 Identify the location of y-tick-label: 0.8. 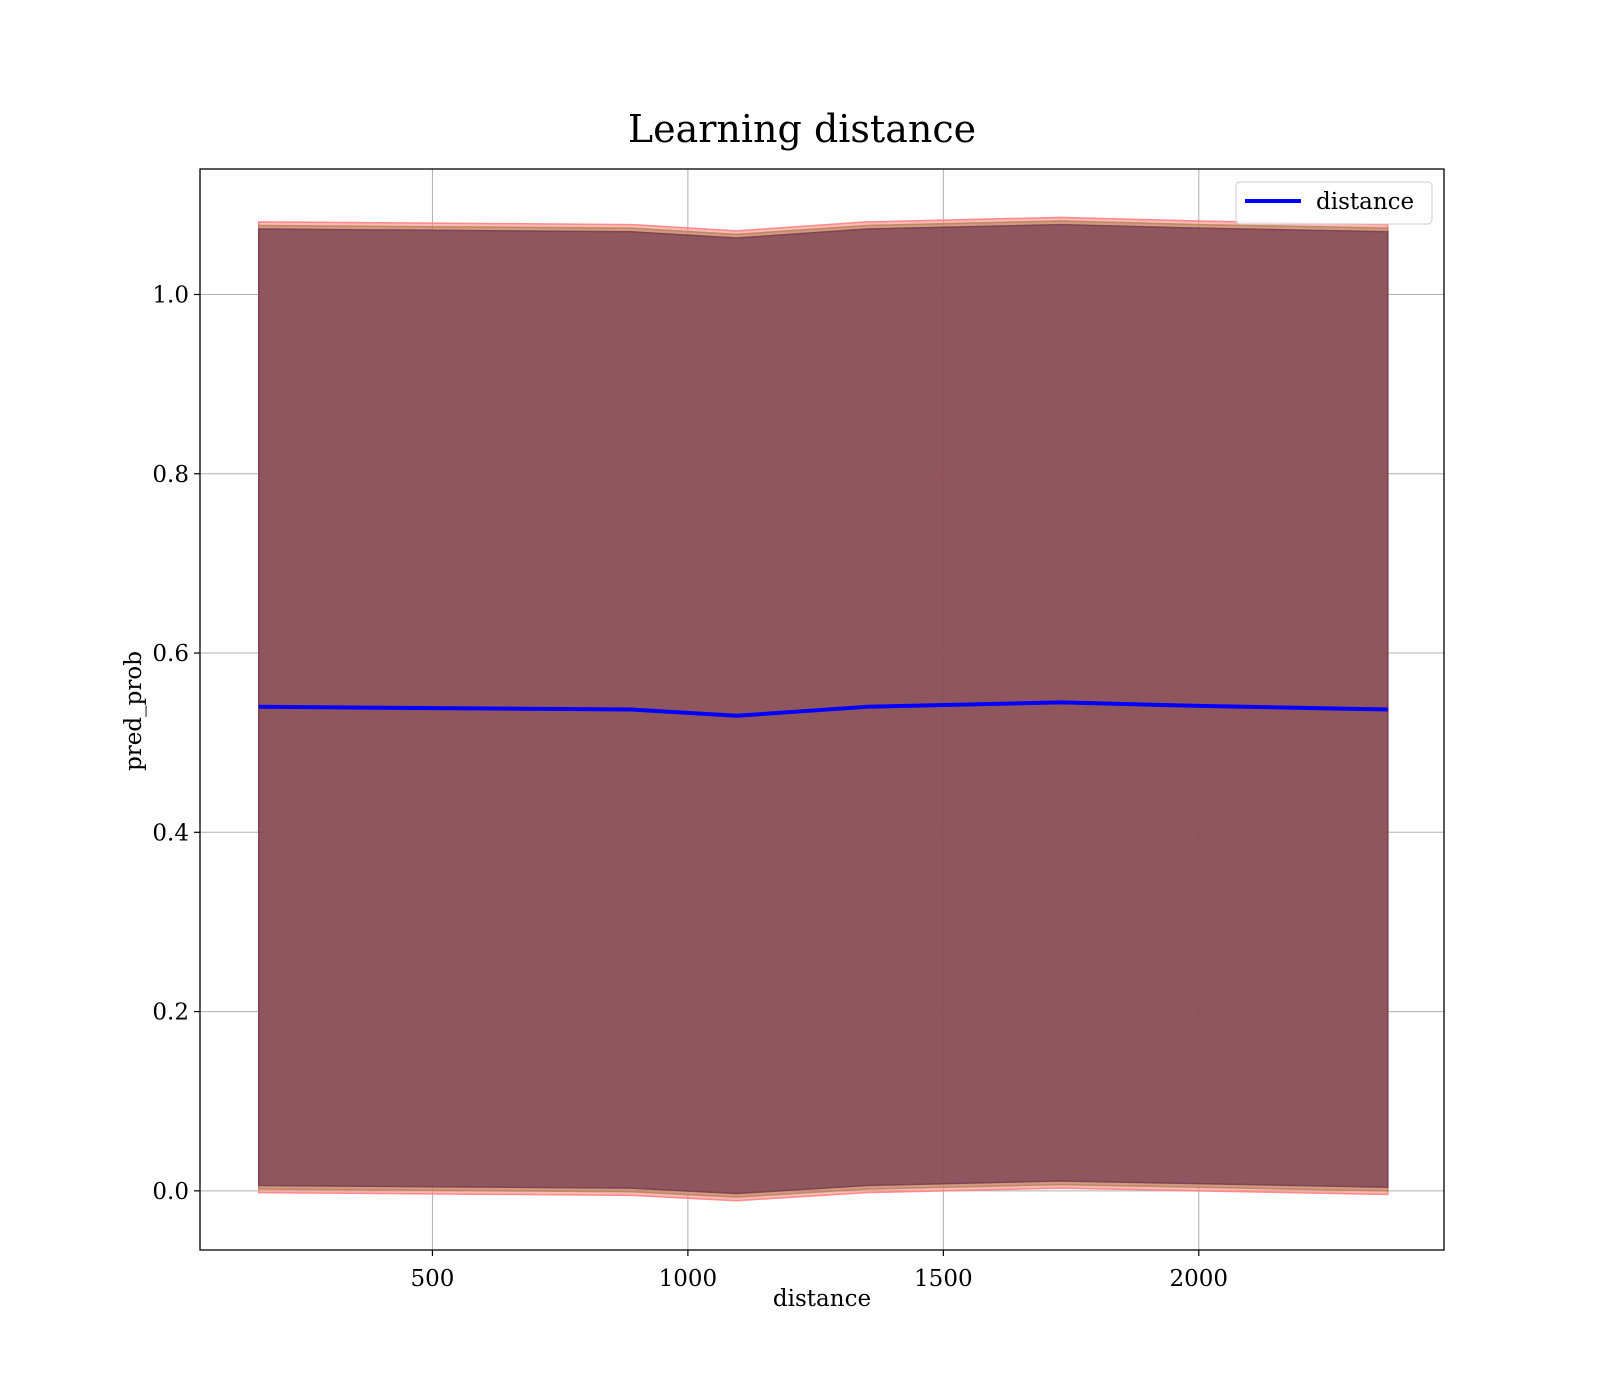
(170, 475).